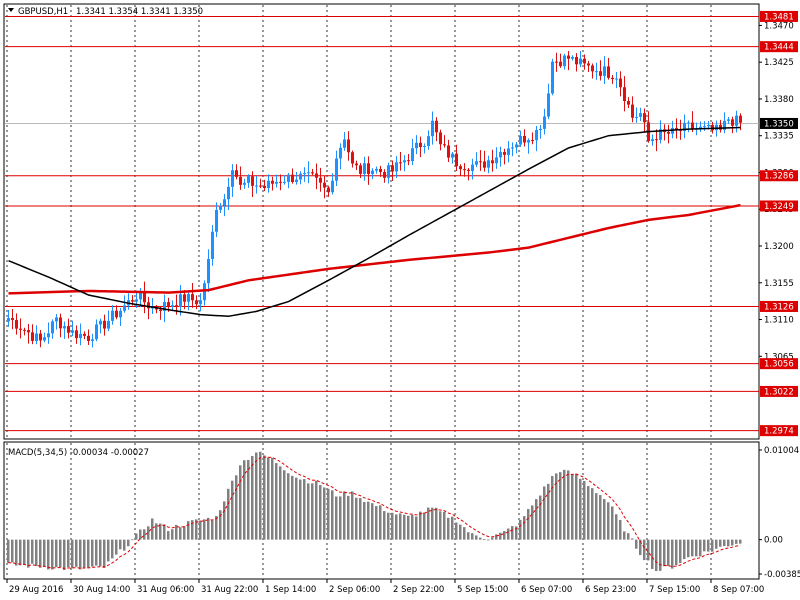 This screenshot has width=800, height=600. What do you see at coordinates (779, 284) in the screenshot?
I see `price-tick-label: 1.3155` at bounding box center [779, 284].